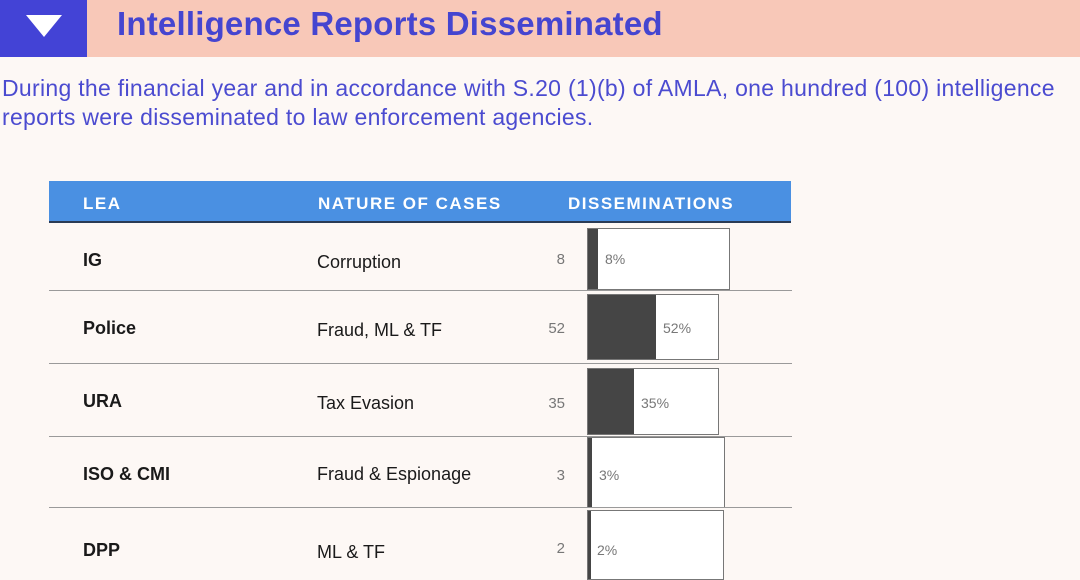  I want to click on table-row: ISO & CMI Fraud & Espionage 3, so click(420, 472).